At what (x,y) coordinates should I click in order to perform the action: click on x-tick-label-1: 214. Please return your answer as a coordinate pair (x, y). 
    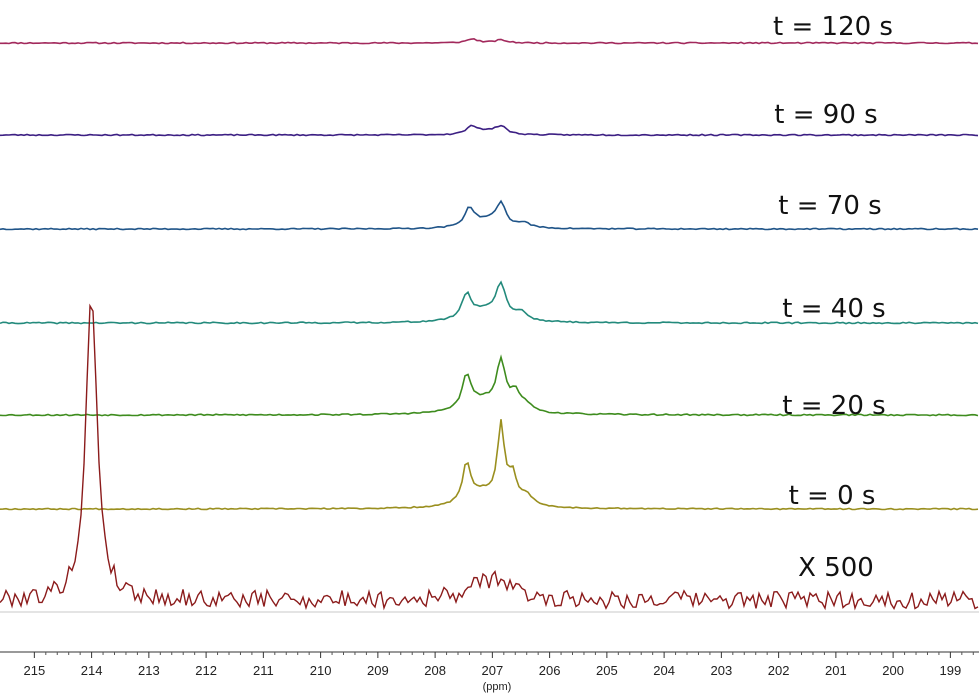
    Looking at the image, I should click on (92, 670).